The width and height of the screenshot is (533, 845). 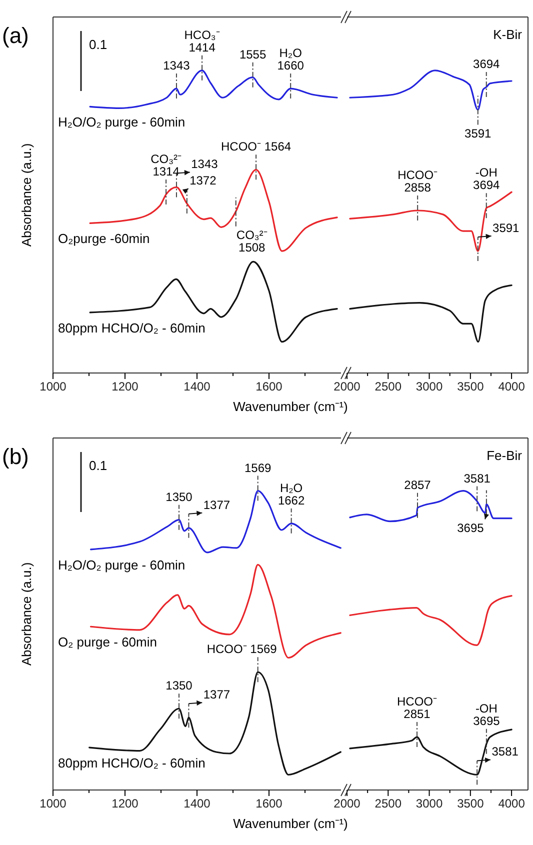 I want to click on text: K-Bir, so click(x=508, y=34).